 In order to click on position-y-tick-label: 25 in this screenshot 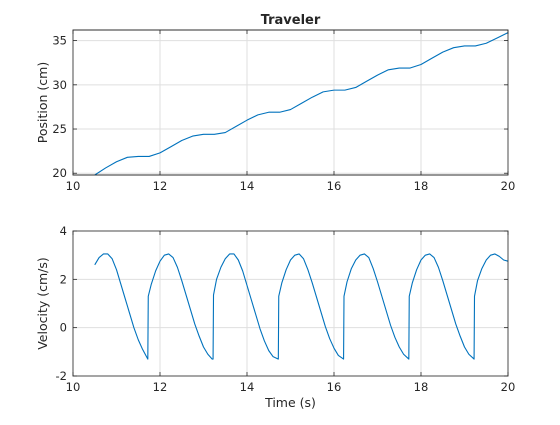, I will do `click(59, 129)`.